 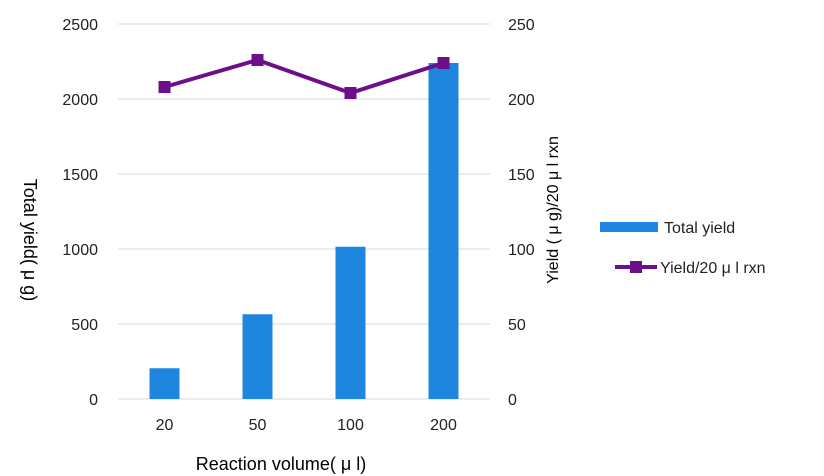 I want to click on y2-tick-label: 250, so click(x=521, y=25).